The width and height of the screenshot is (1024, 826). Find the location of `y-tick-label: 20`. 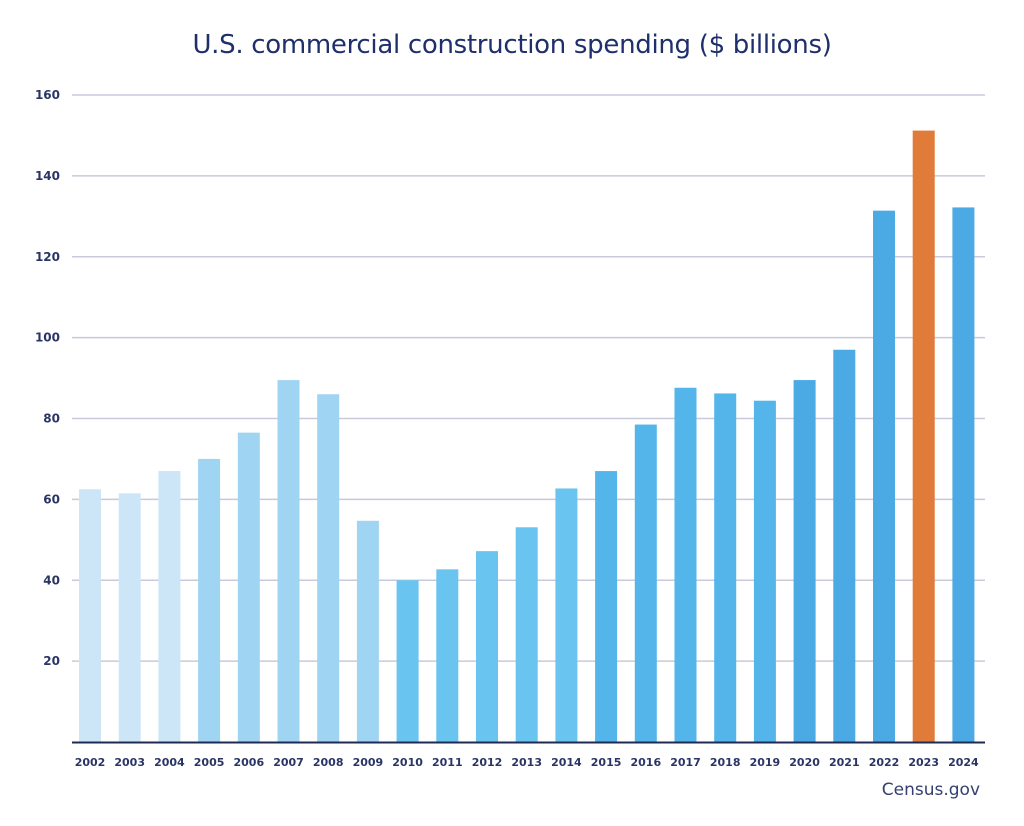

y-tick-label: 20 is located at coordinates (51, 661).